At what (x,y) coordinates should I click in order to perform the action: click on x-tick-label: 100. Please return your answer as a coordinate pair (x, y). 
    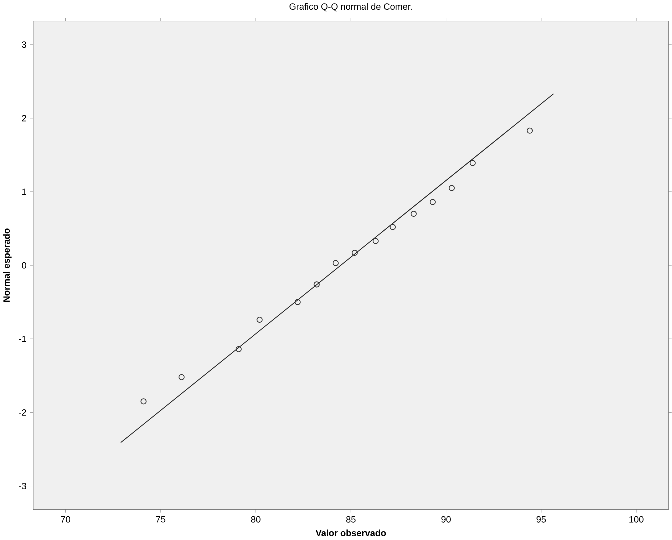
    Looking at the image, I should click on (637, 519).